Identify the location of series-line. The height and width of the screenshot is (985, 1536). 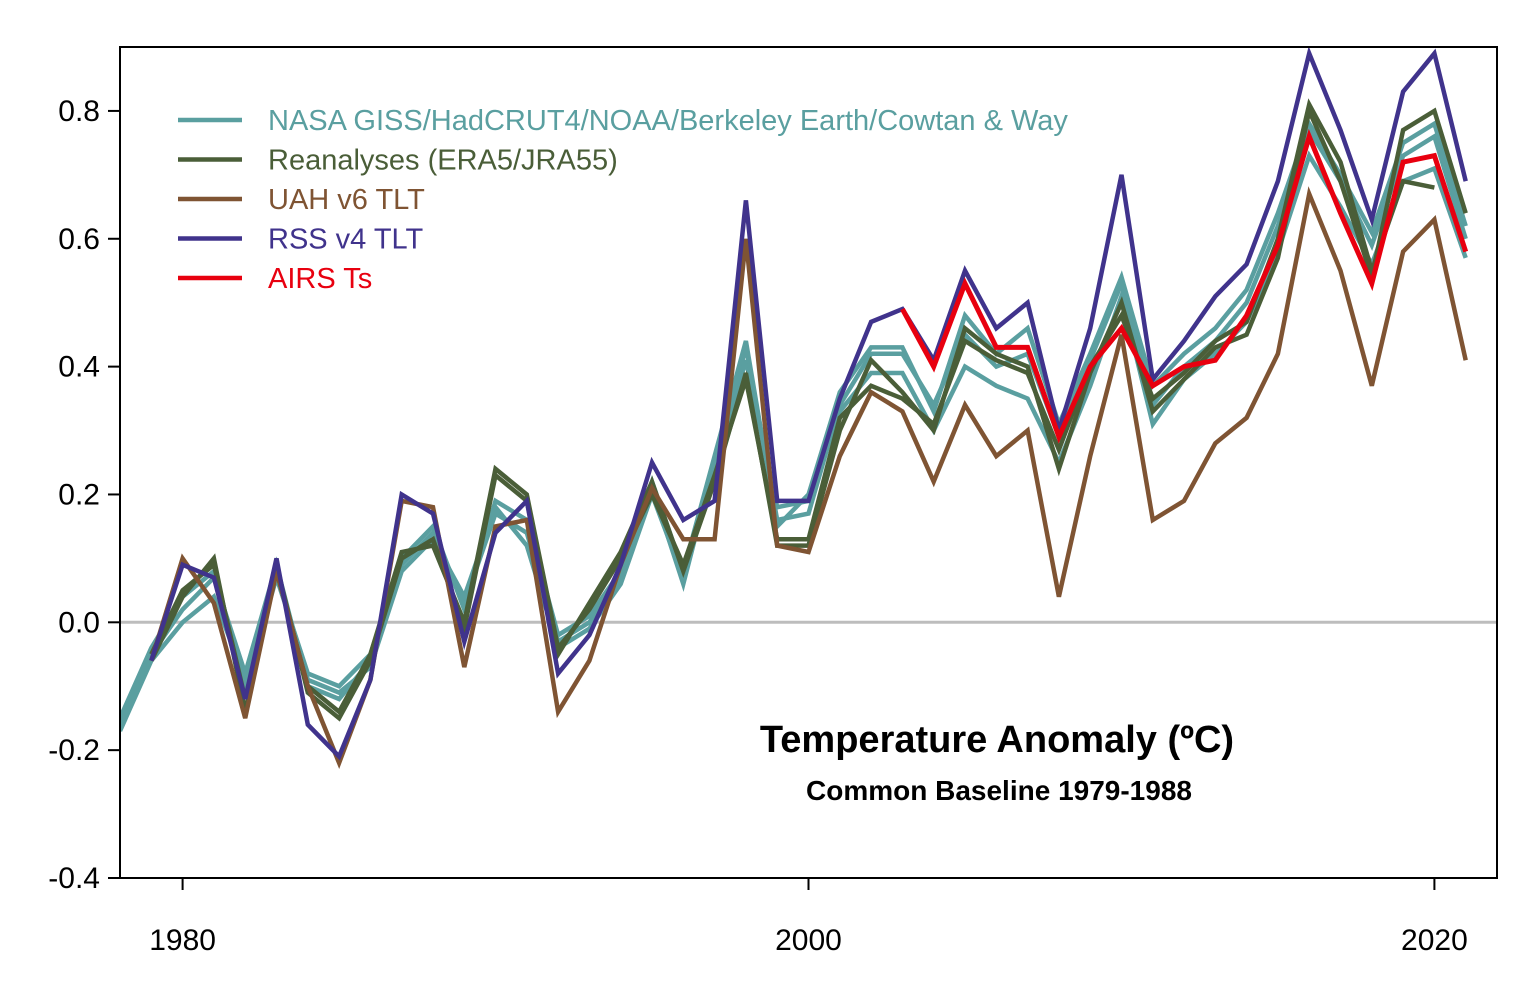
(1184, 286).